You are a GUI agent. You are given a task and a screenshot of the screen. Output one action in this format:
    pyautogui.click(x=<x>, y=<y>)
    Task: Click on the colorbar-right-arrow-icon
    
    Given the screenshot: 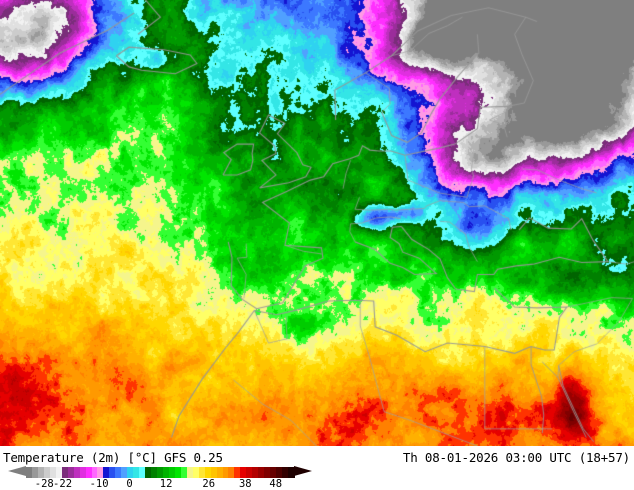 What is the action you would take?
    pyautogui.click(x=303, y=471)
    